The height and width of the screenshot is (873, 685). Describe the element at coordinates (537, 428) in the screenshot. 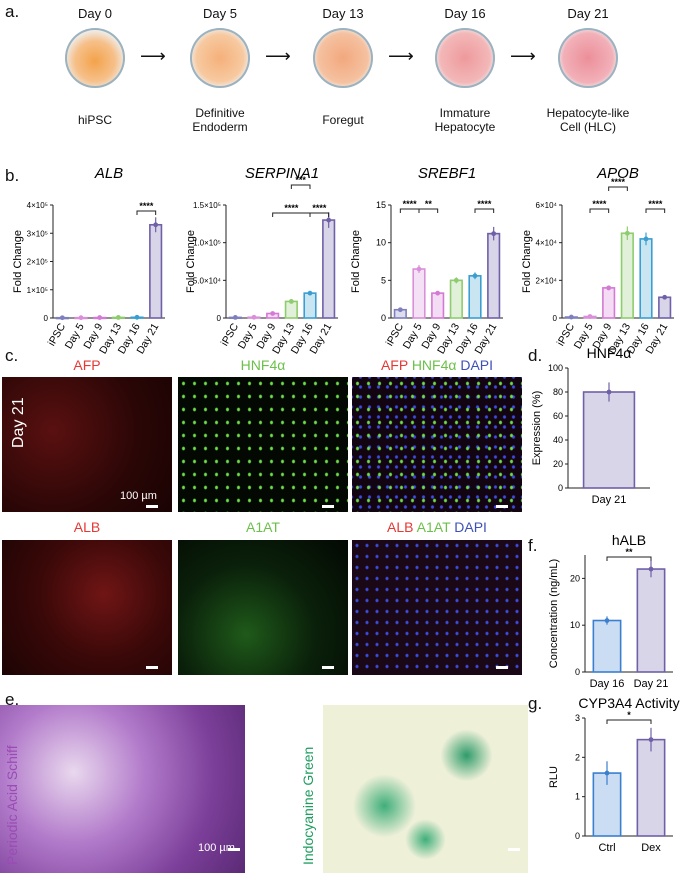

I see `y-axis-label: Expression (%)` at that location.